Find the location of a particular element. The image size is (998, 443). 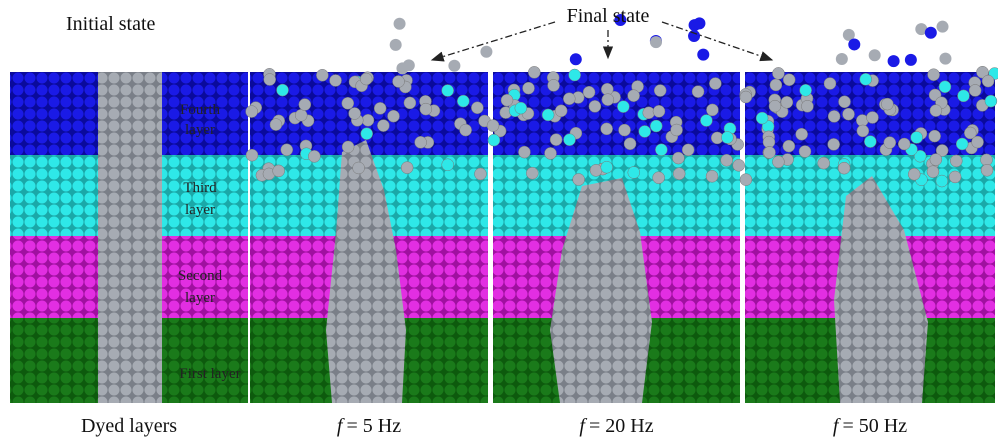

caption: f = 20 Hz is located at coordinates (616, 426).